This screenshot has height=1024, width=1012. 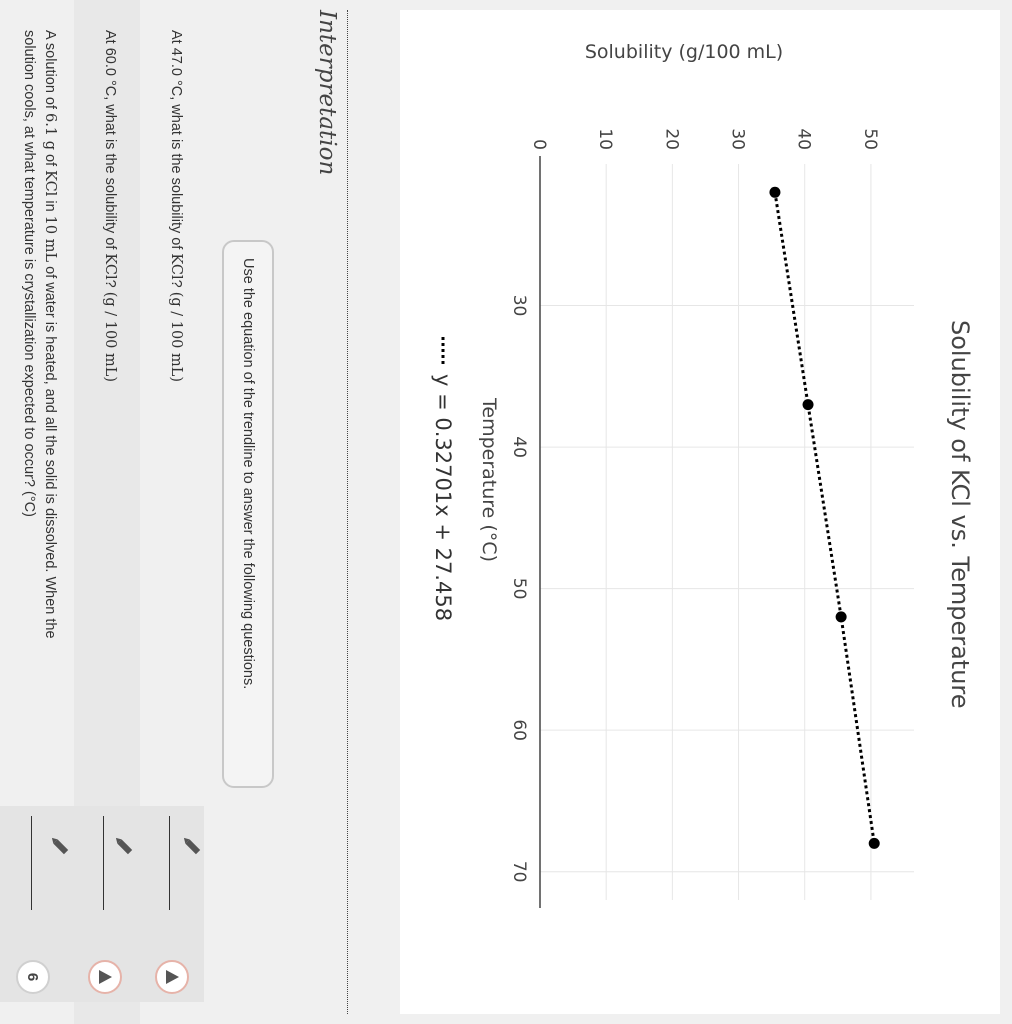 What do you see at coordinates (489, 479) in the screenshot?
I see `x-axis-label: Temperature (°C)` at bounding box center [489, 479].